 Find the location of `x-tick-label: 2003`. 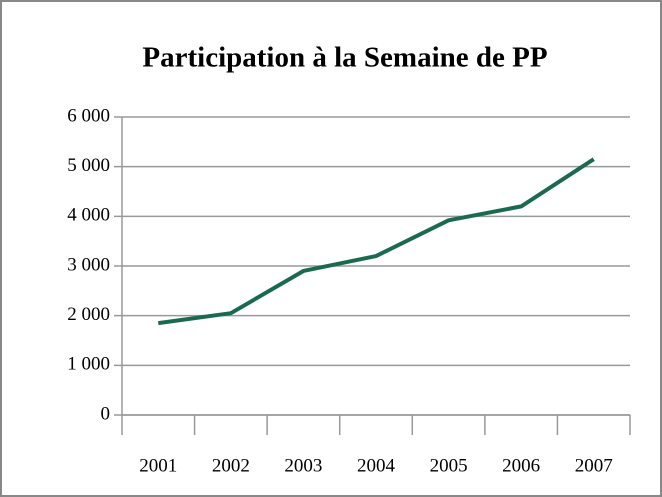

x-tick-label: 2003 is located at coordinates (303, 465).